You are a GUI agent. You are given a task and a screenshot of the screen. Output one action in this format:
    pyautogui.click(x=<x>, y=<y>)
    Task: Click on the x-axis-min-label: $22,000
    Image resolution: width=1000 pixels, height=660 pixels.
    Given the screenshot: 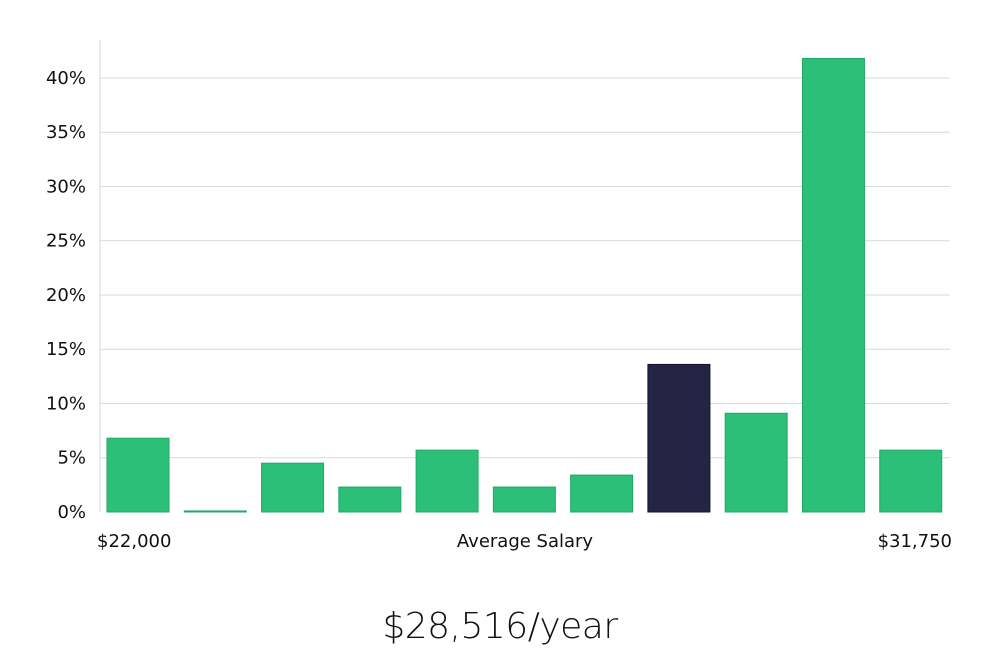 What is the action you would take?
    pyautogui.click(x=134, y=541)
    